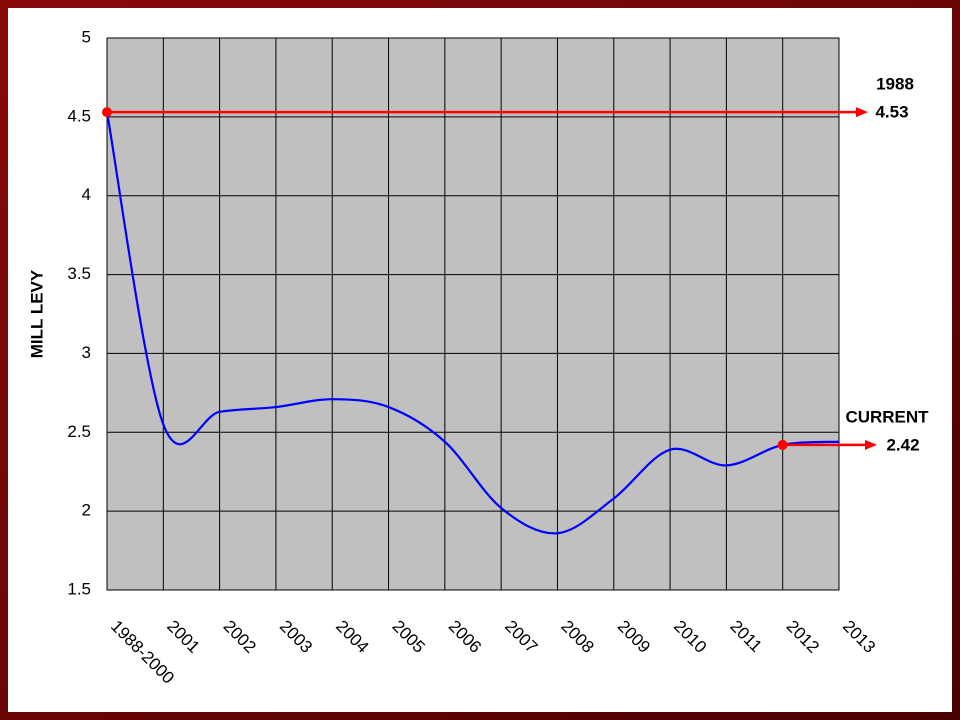 The width and height of the screenshot is (960, 720). Describe the element at coordinates (79, 431) in the screenshot. I see `y-tick-label: 2.5` at that location.